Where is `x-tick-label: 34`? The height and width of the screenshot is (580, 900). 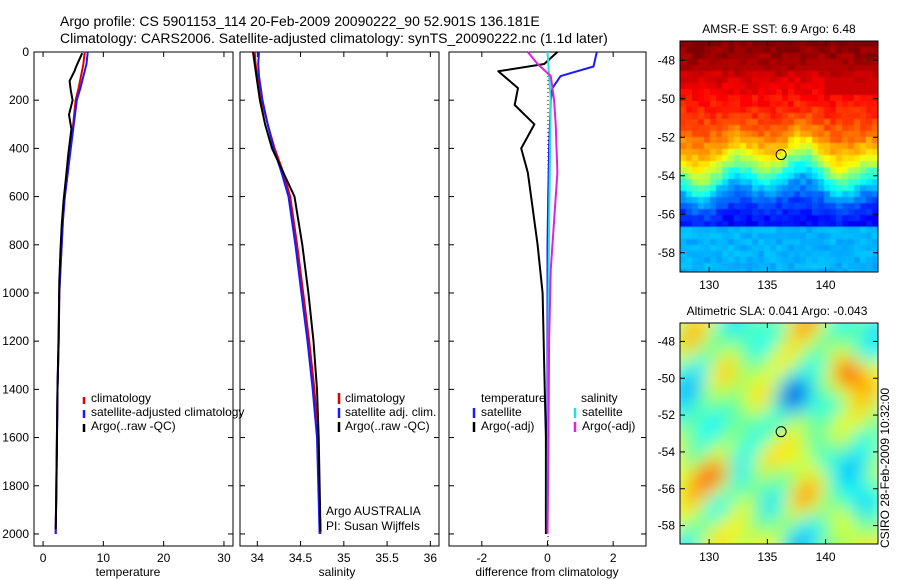 x-tick-label: 34 is located at coordinates (258, 558).